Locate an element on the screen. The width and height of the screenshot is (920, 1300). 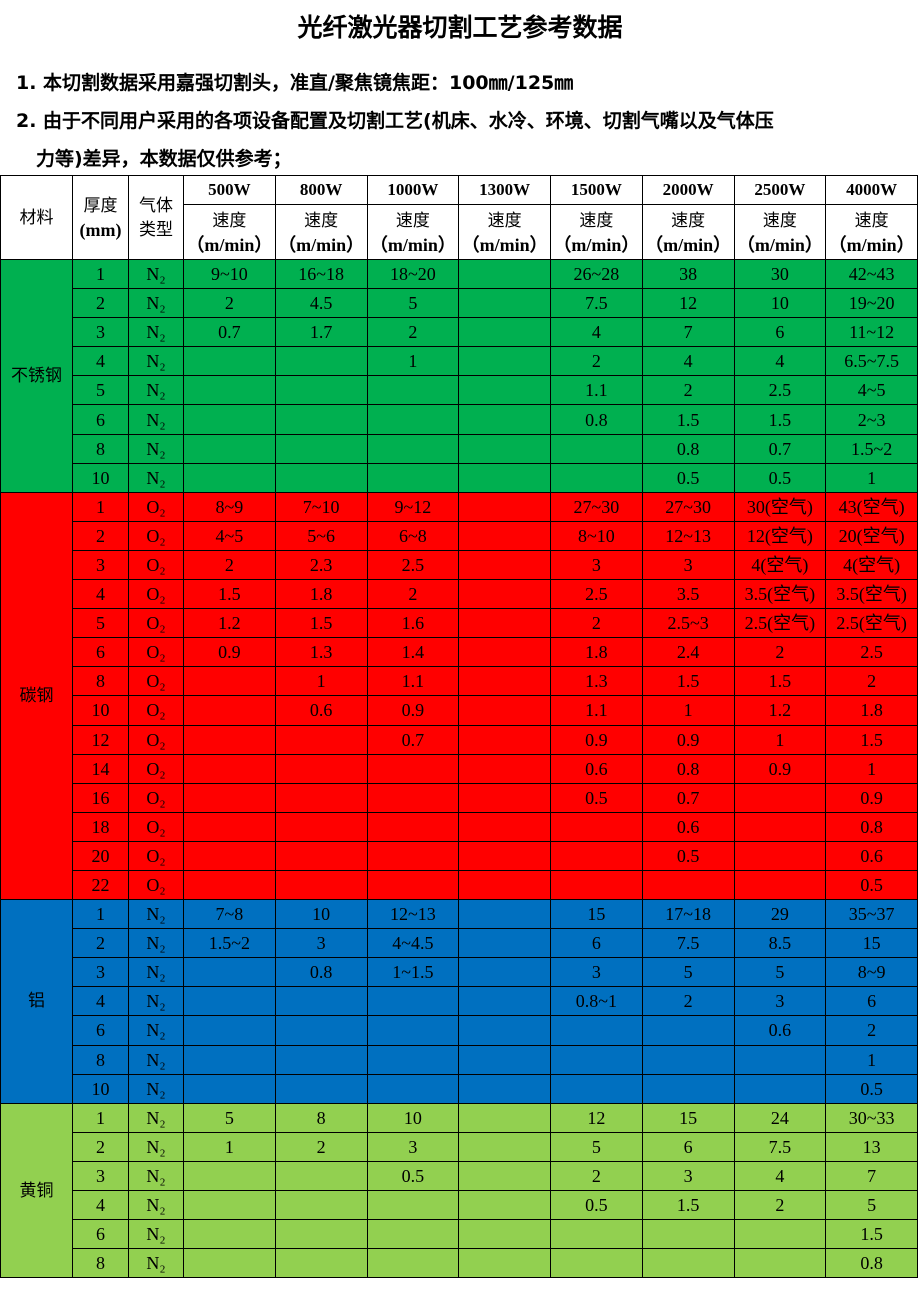
speed-cell: 30(空气) is located at coordinates (780, 506).